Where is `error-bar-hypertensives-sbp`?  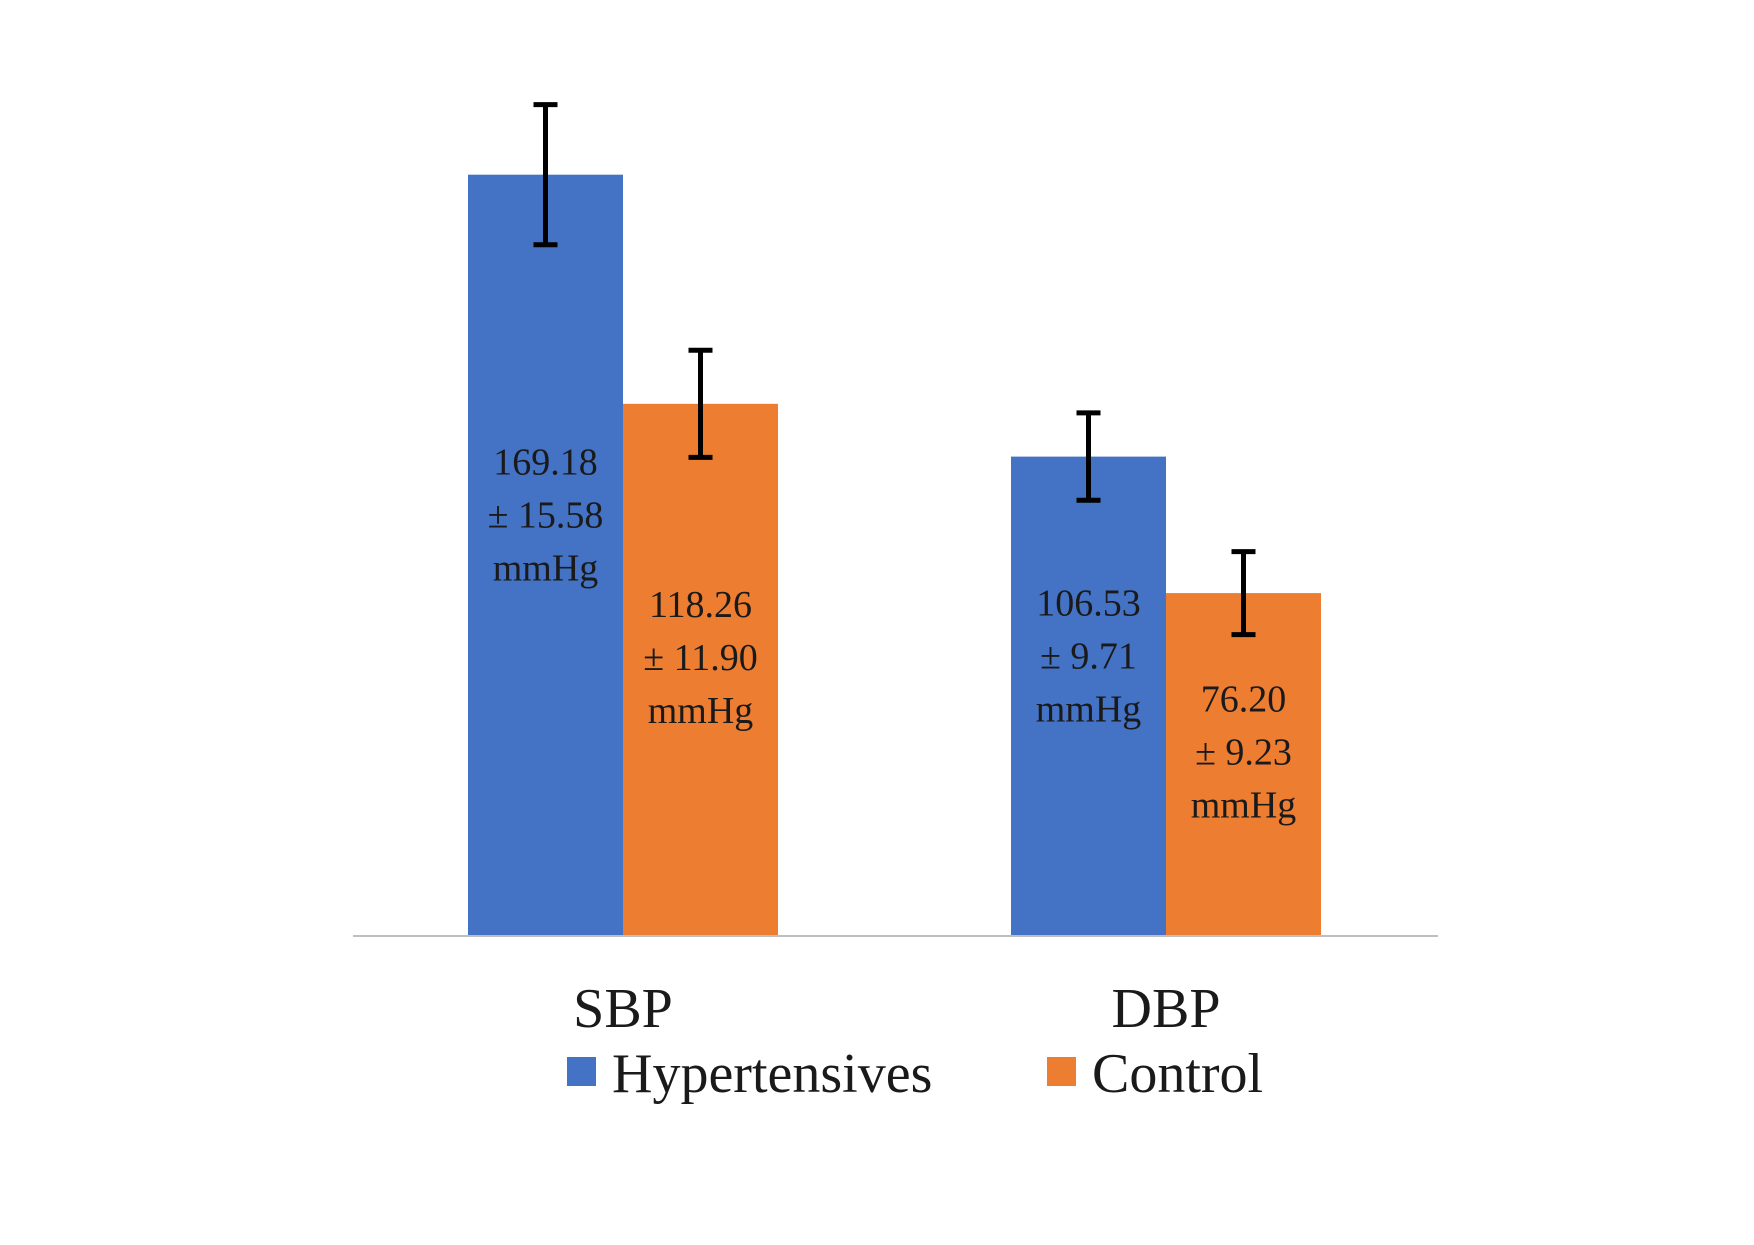 error-bar-hypertensives-sbp is located at coordinates (545, 175).